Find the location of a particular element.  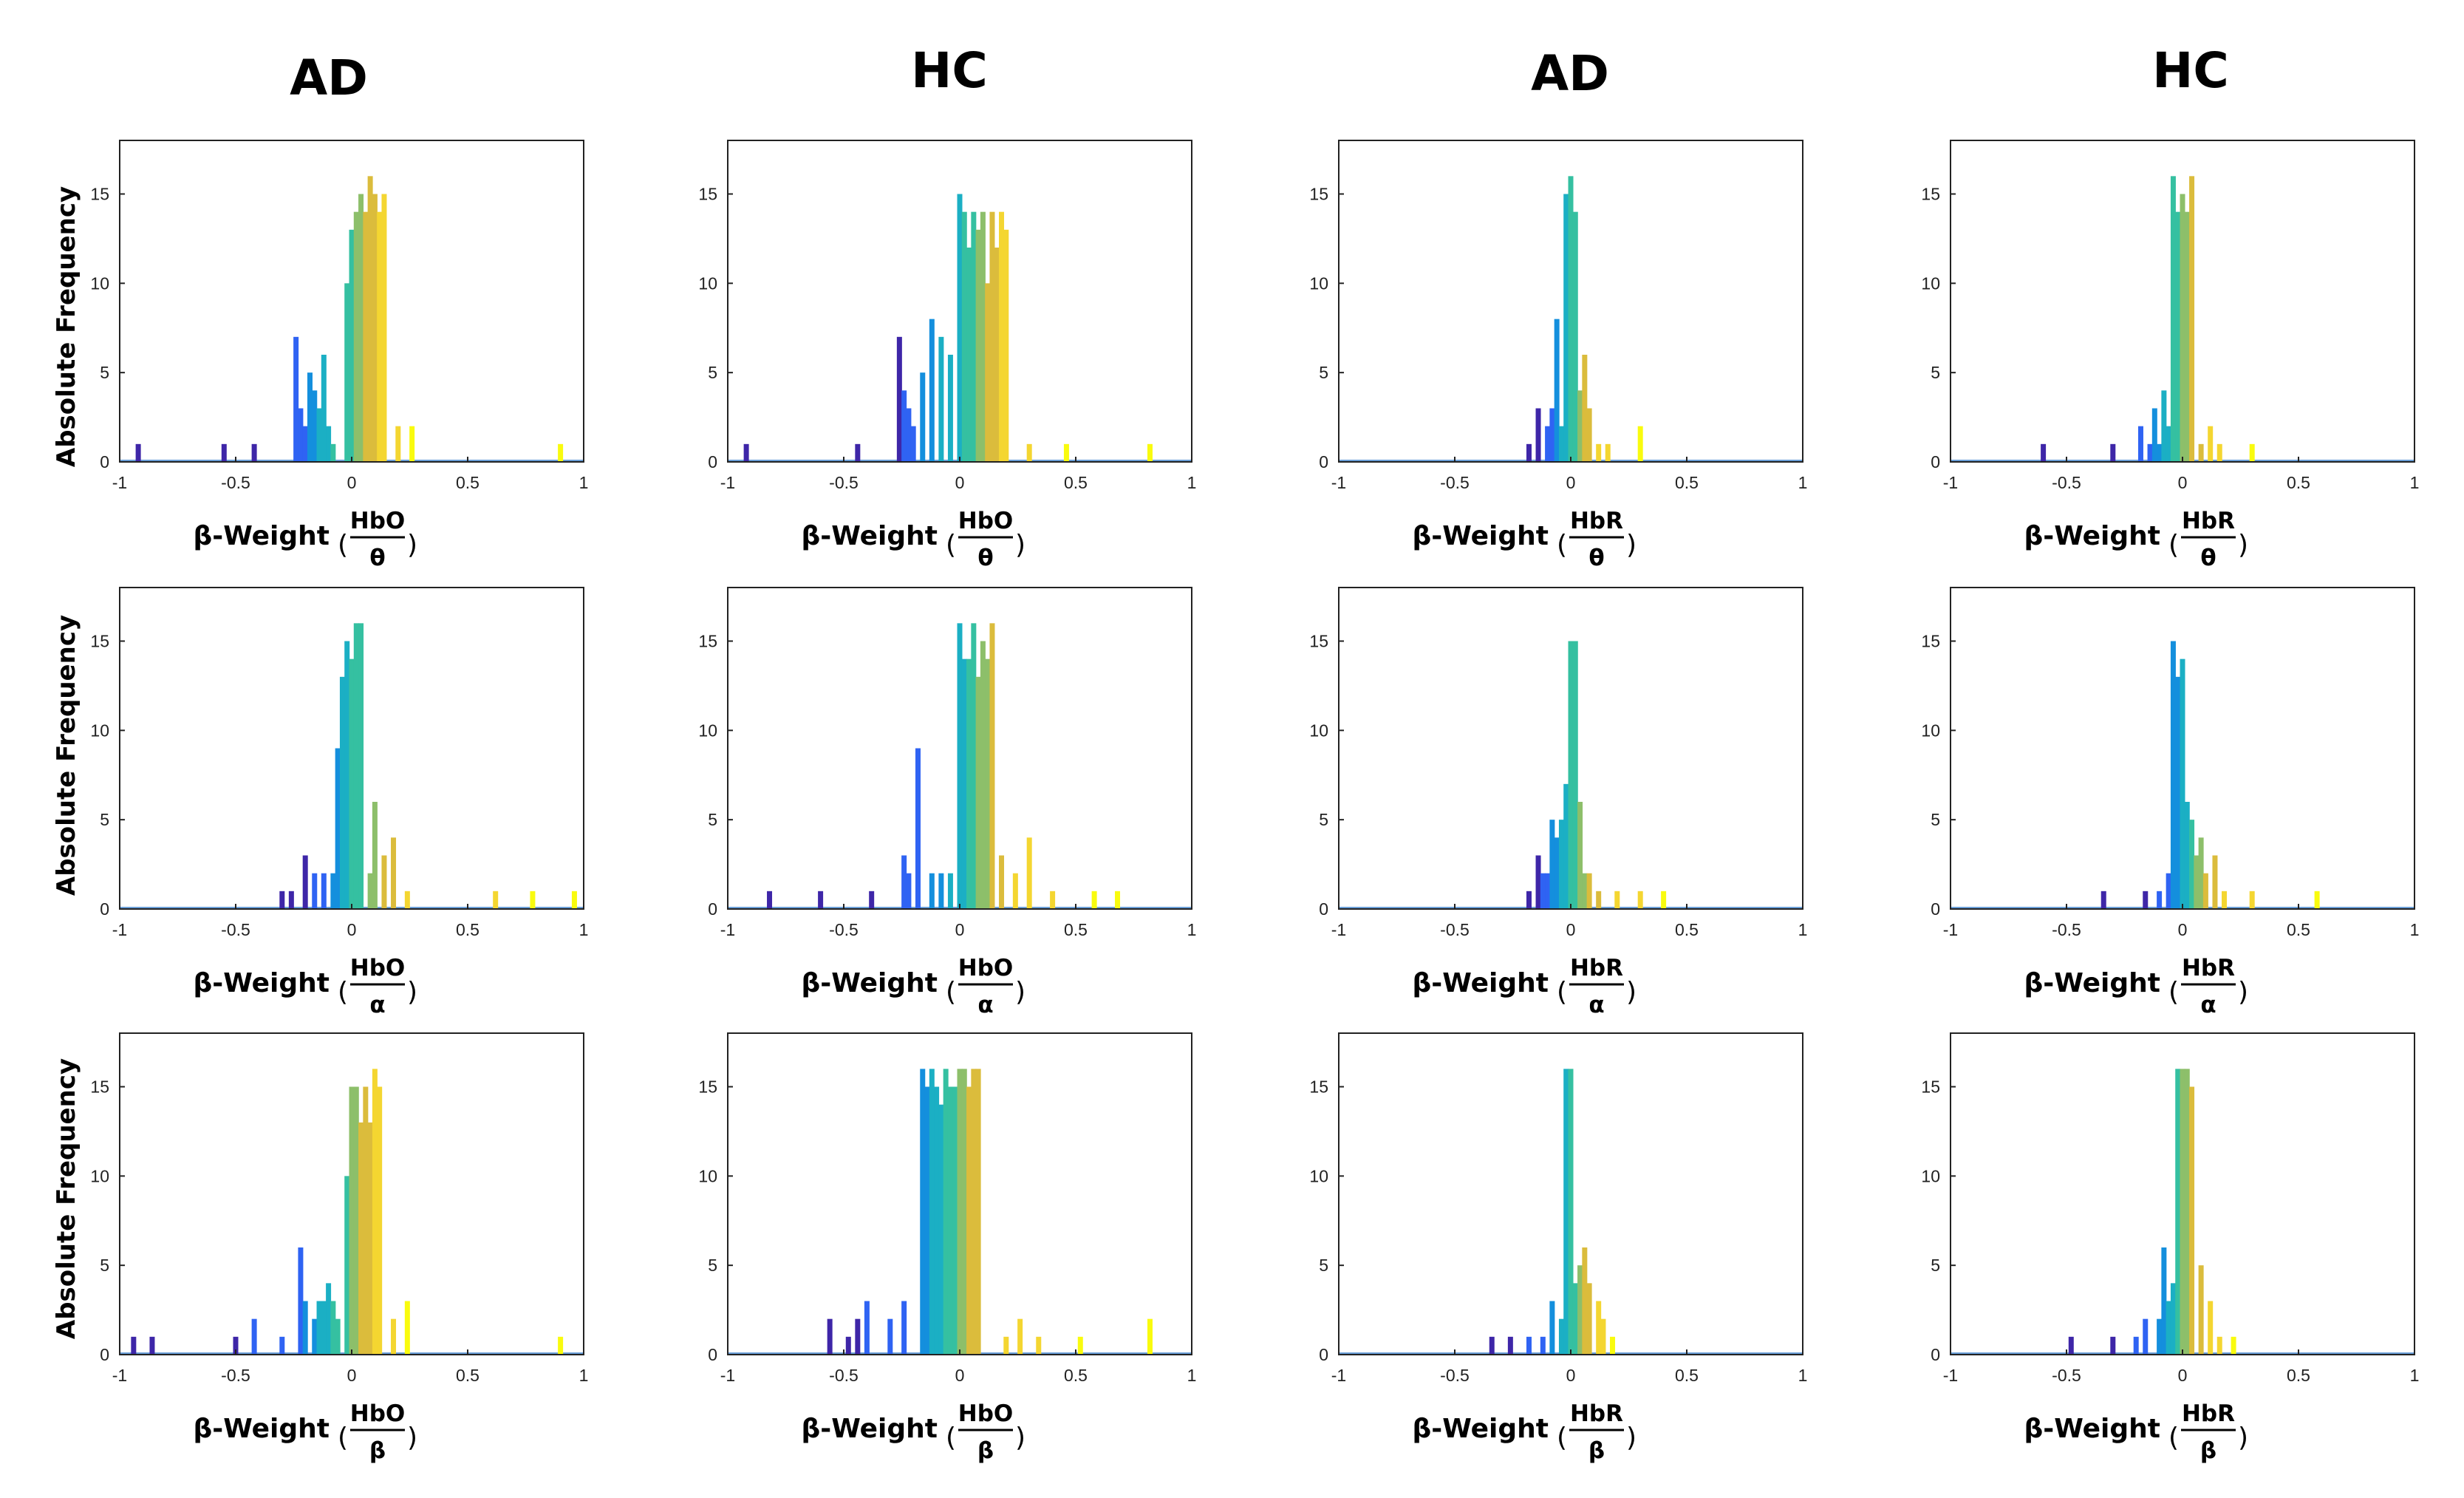

column-title-2: HC is located at coordinates (950, 70).